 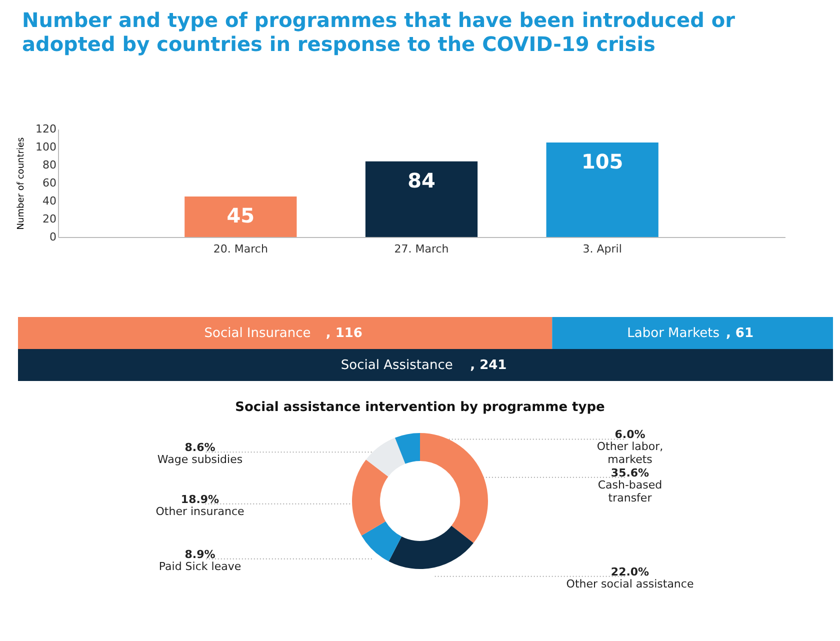 I want to click on slice-label: Other labor, markets, so click(x=630, y=453).